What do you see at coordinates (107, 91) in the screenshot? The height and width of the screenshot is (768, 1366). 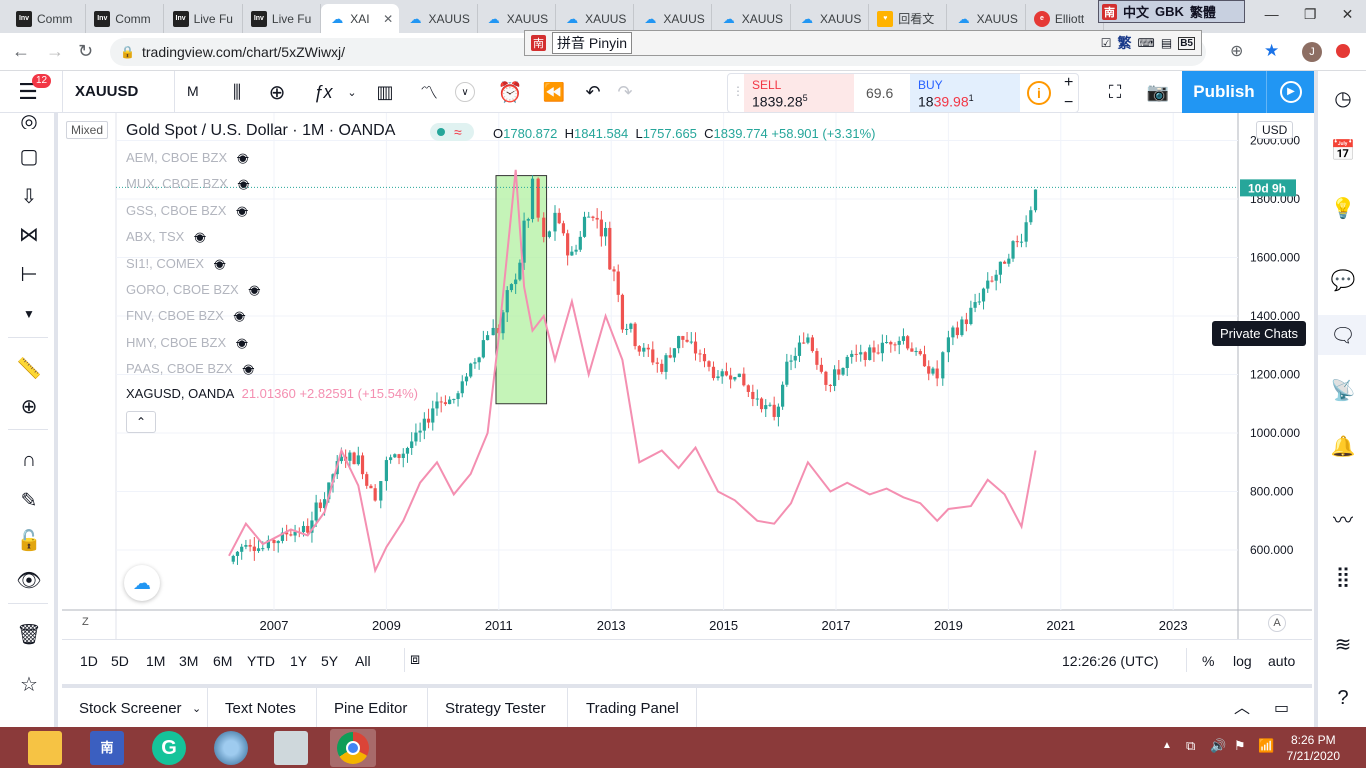 I see `symbol-search: XAUUSD` at bounding box center [107, 91].